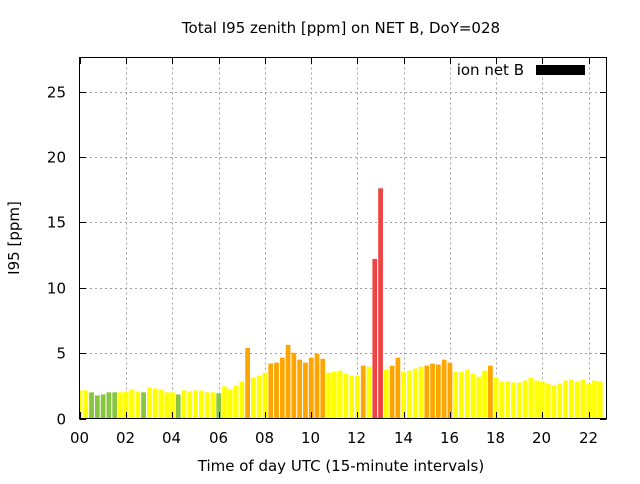 This screenshot has width=640, height=484. I want to click on x-tick-label: 12, so click(356, 438).